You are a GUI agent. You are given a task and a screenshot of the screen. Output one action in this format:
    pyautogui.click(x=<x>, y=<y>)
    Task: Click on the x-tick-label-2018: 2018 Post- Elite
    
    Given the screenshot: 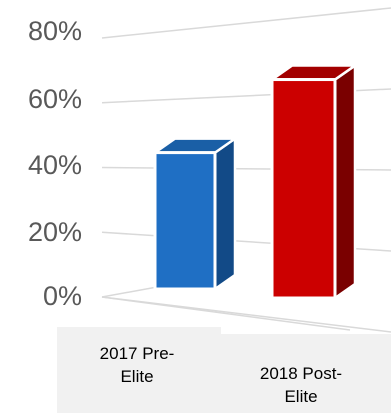 What is the action you would take?
    pyautogui.click(x=301, y=385)
    